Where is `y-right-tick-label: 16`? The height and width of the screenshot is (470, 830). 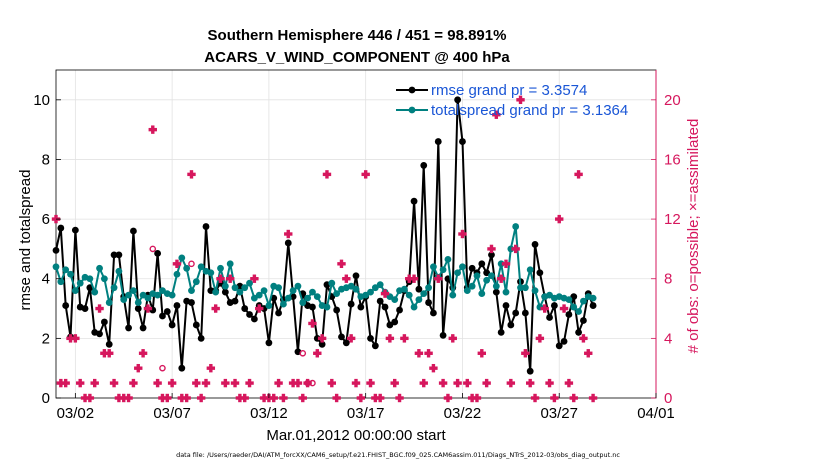
y-right-tick-label: 16 is located at coordinates (672, 159).